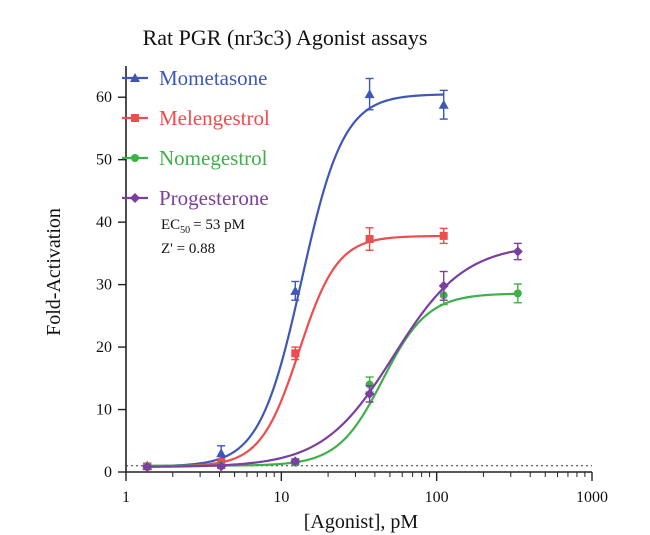  I want to click on legend-label: Melengestrol, so click(214, 118).